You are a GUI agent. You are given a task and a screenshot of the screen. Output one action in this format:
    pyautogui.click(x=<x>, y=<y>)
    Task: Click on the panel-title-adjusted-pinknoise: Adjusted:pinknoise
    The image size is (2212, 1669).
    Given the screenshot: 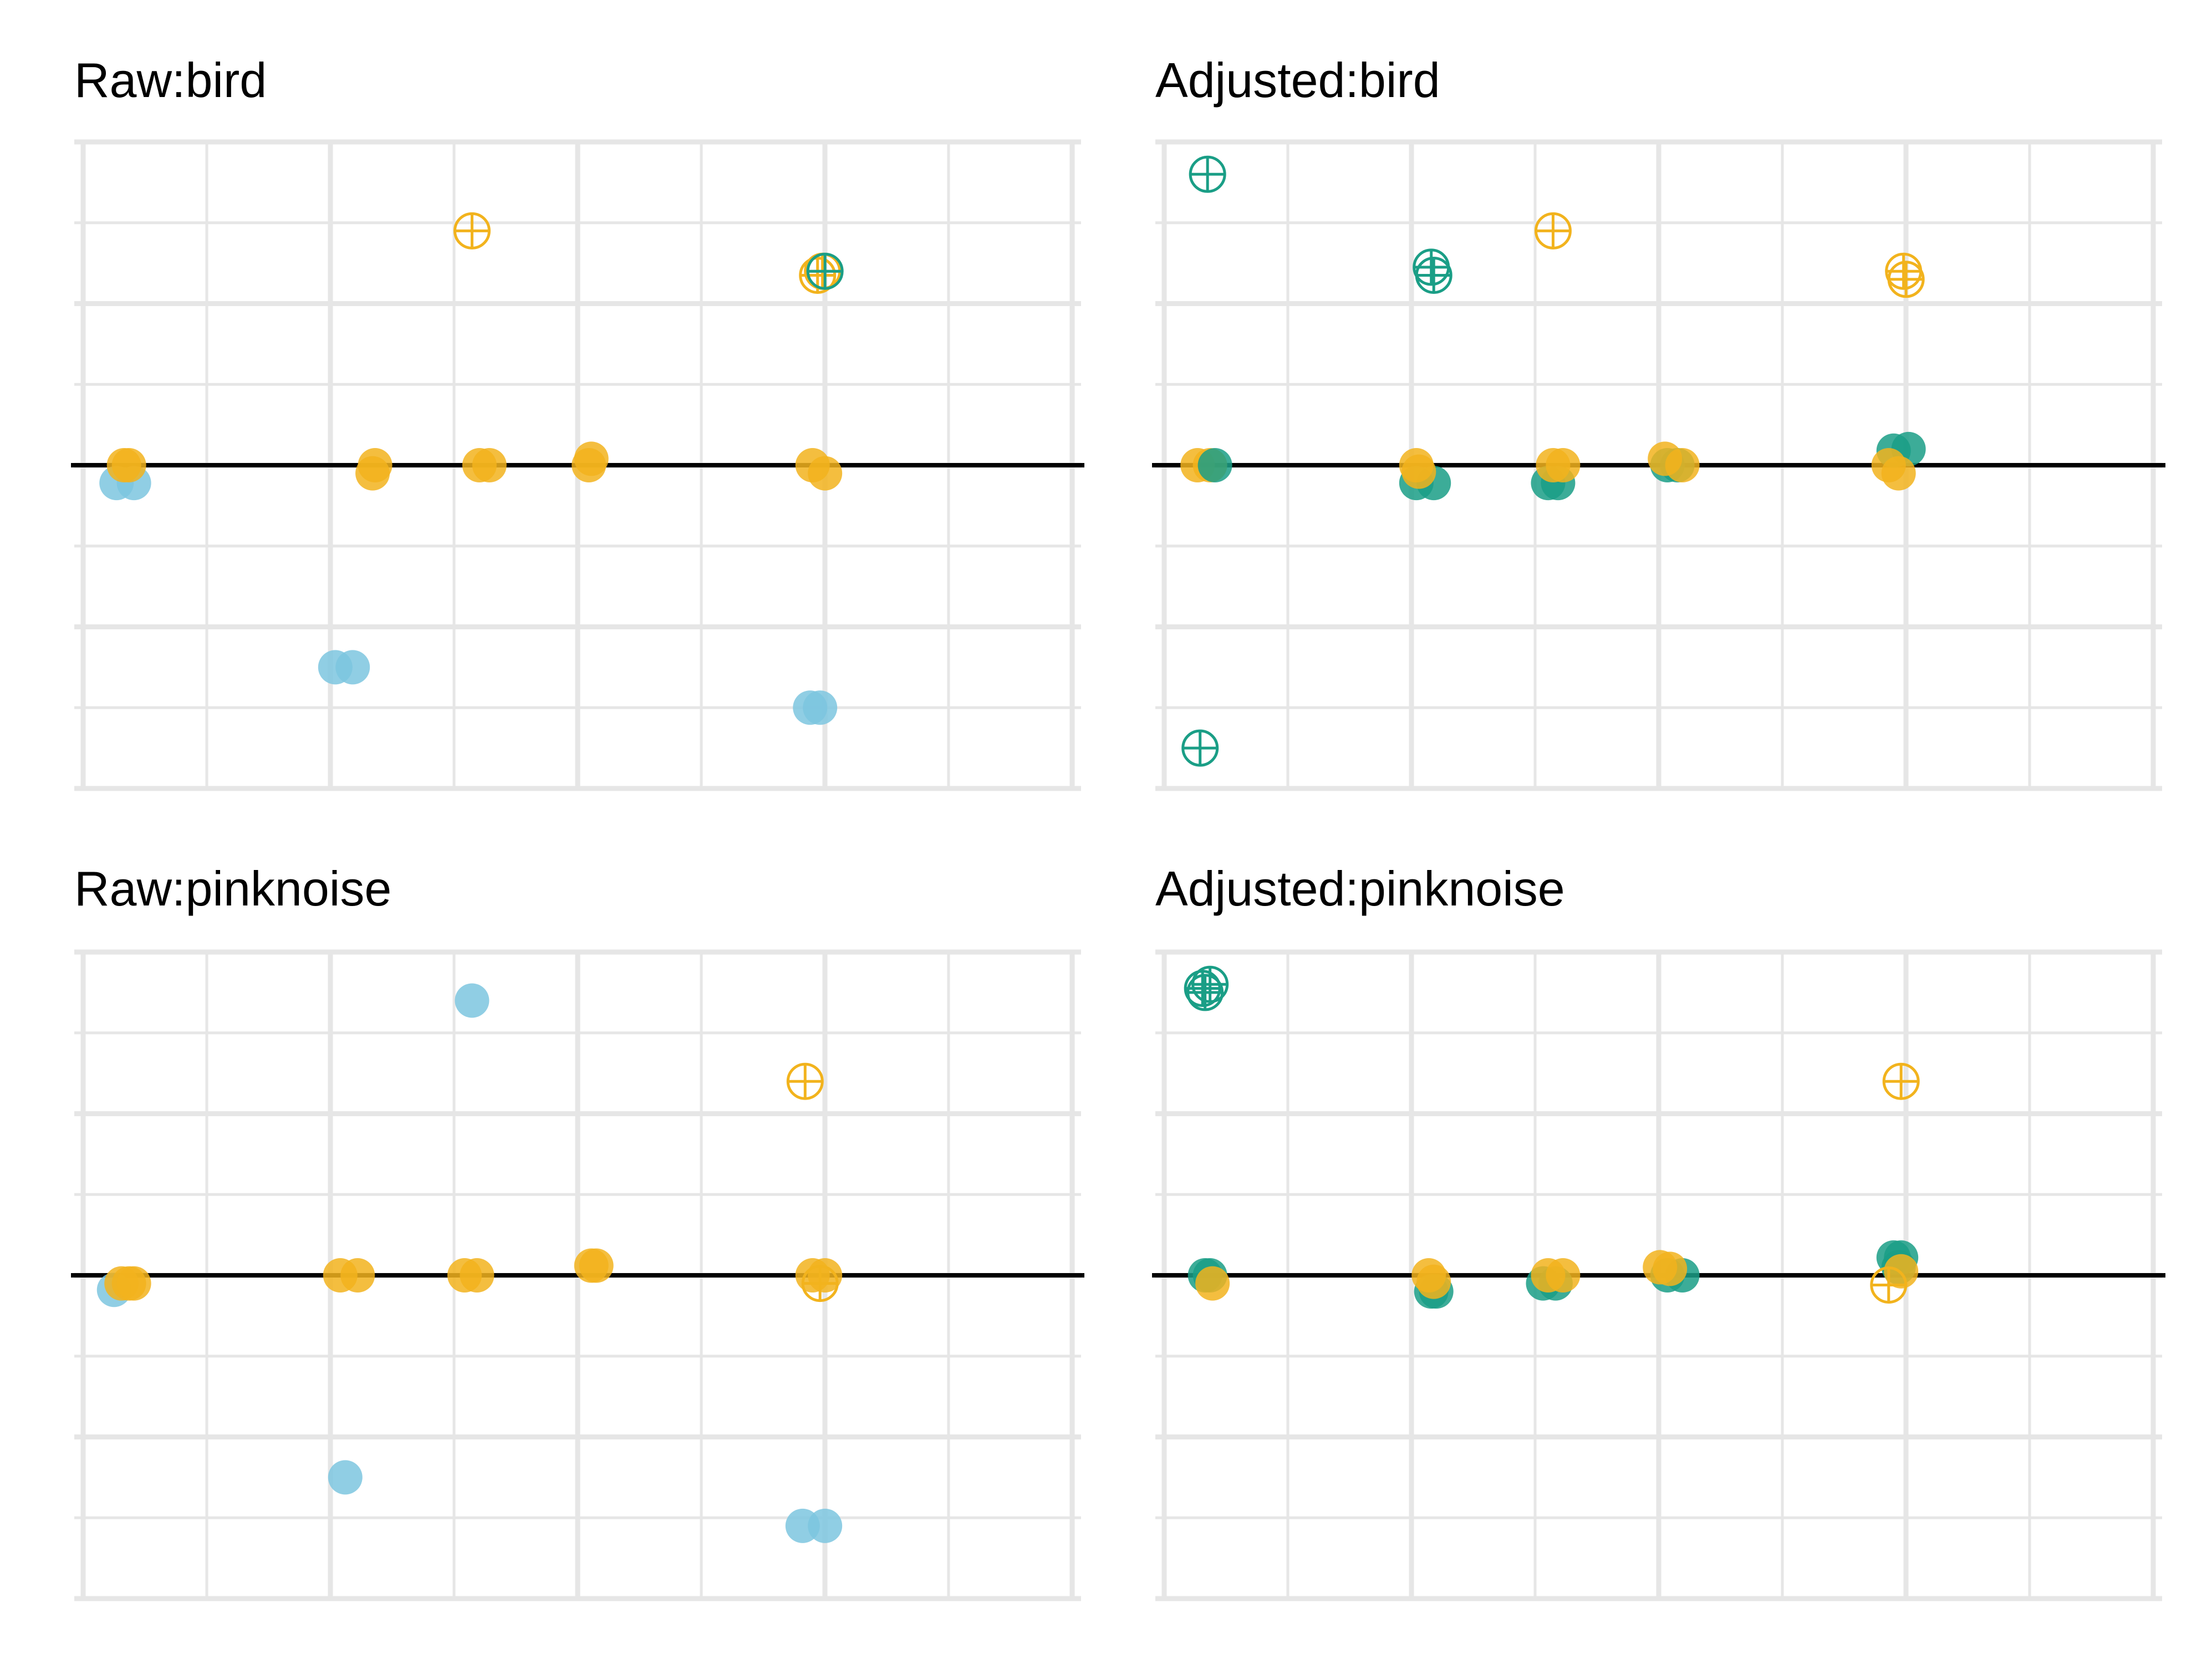 What is the action you would take?
    pyautogui.click(x=1360, y=888)
    